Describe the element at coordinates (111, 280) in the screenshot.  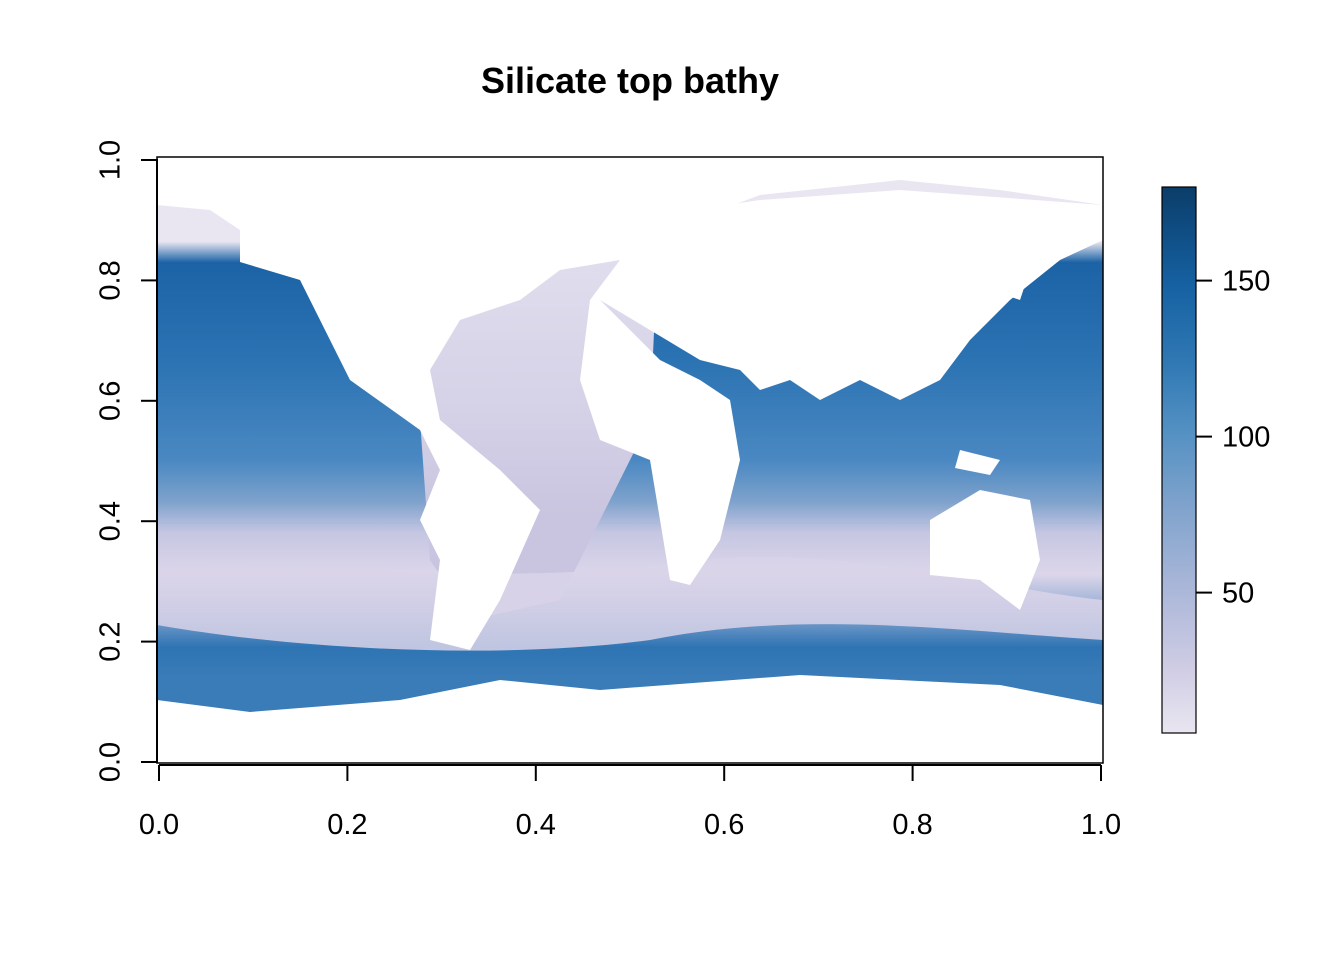
I see `y-tick-label: 0.8` at that location.